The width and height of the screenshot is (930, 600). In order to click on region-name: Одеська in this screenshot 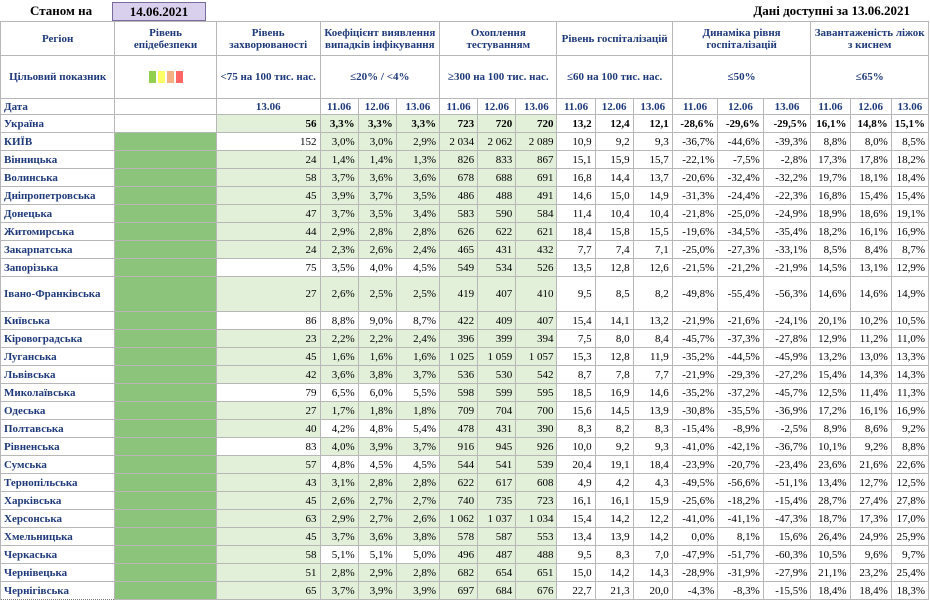, I will do `click(58, 410)`.